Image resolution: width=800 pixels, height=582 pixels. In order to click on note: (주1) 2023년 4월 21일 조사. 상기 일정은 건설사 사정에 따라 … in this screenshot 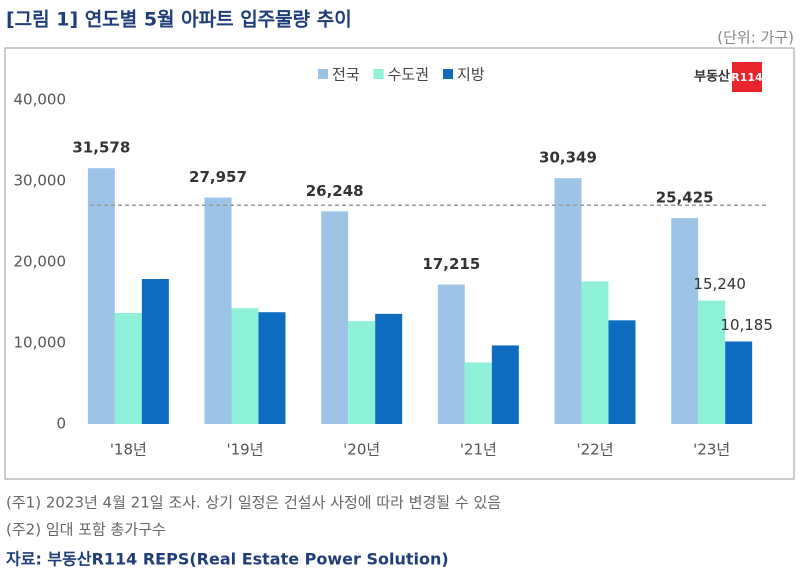, I will do `click(253, 503)`.